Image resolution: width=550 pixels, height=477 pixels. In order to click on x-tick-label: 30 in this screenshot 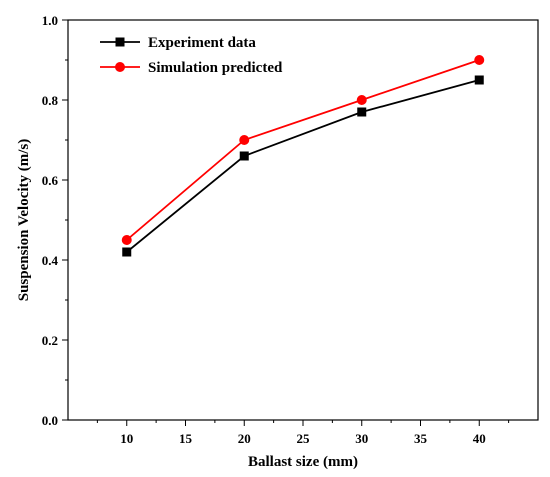, I will do `click(361, 438)`.